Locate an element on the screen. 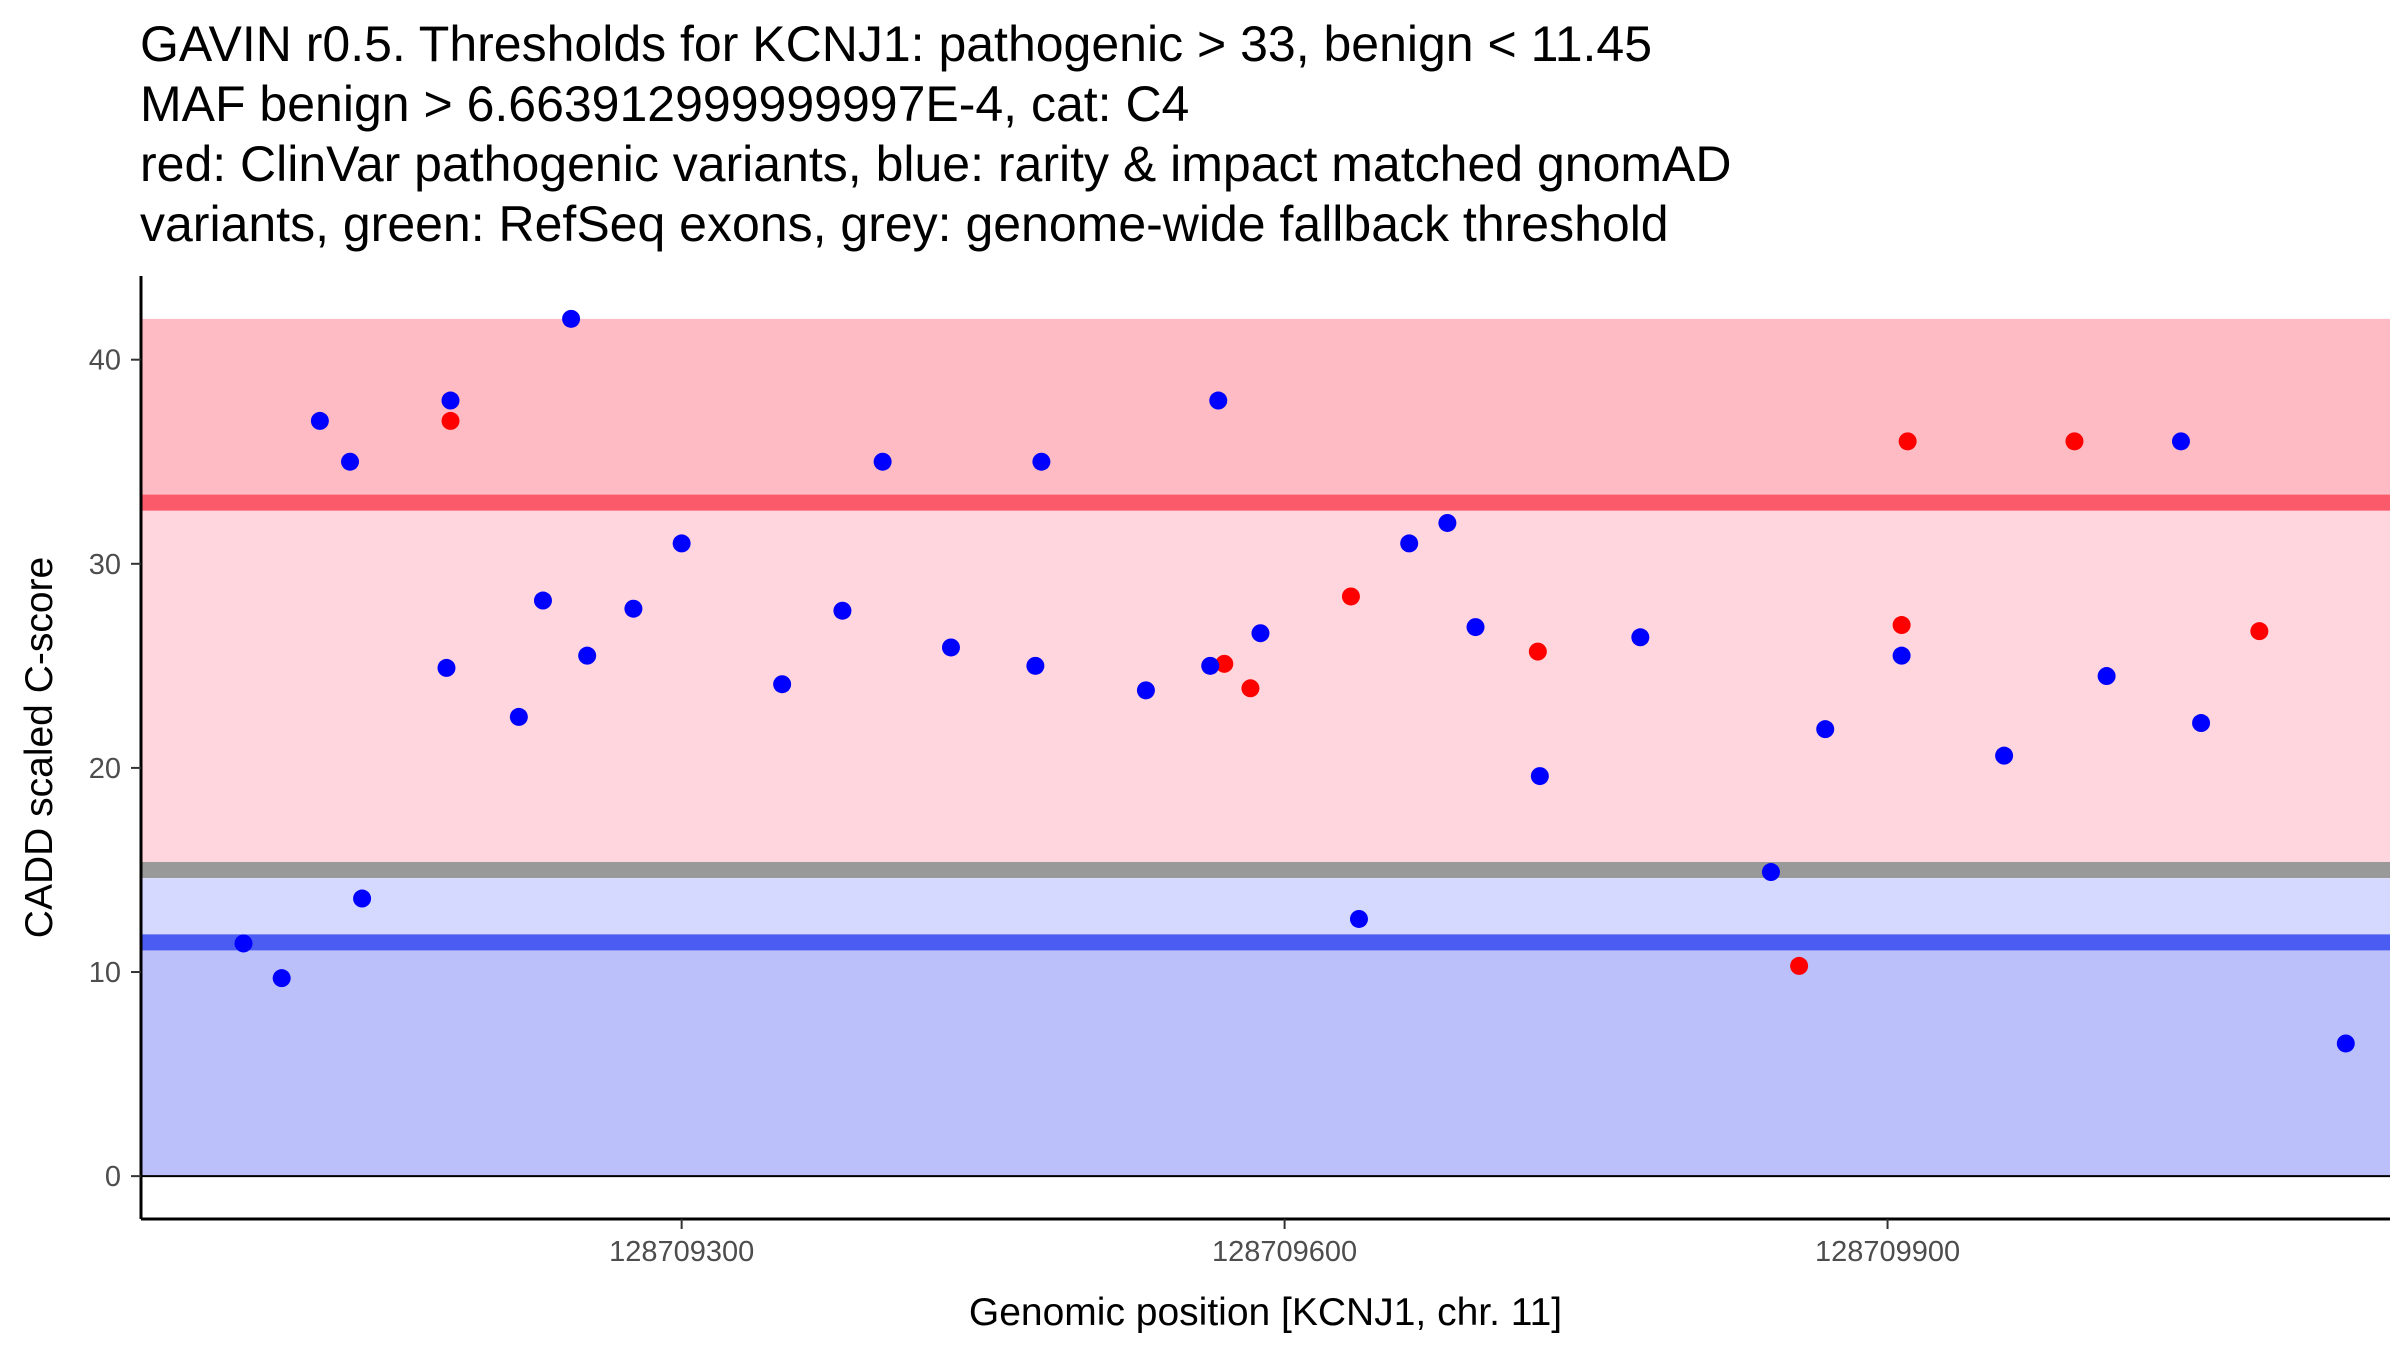 The image size is (2400, 1350). y-tick-label: 30 is located at coordinates (105, 565).